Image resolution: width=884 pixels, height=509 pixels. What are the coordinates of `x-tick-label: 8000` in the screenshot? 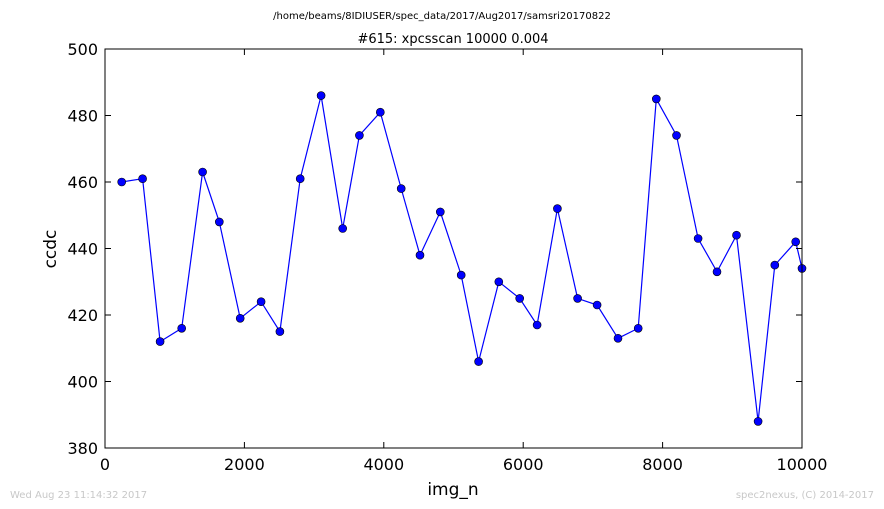 It's located at (662, 464).